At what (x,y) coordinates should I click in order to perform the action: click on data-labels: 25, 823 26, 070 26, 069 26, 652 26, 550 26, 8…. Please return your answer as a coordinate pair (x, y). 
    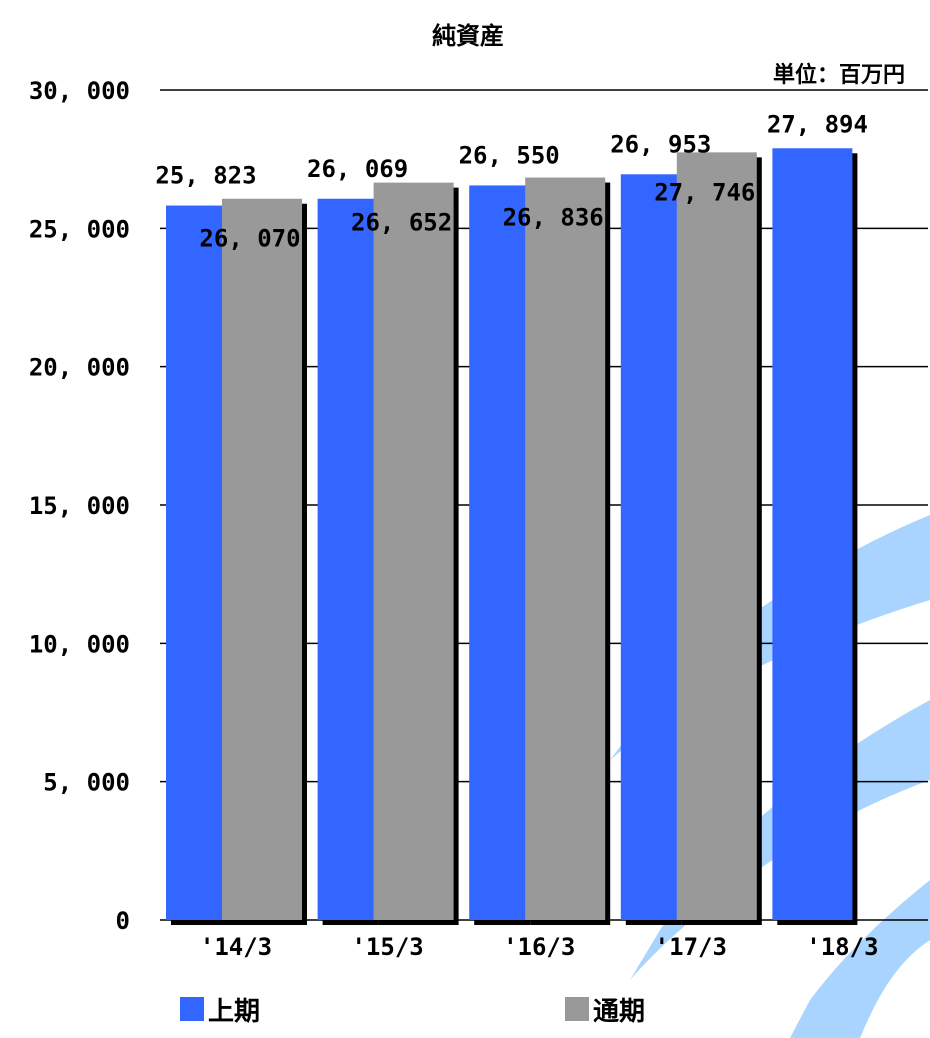
    Looking at the image, I should click on (511, 181).